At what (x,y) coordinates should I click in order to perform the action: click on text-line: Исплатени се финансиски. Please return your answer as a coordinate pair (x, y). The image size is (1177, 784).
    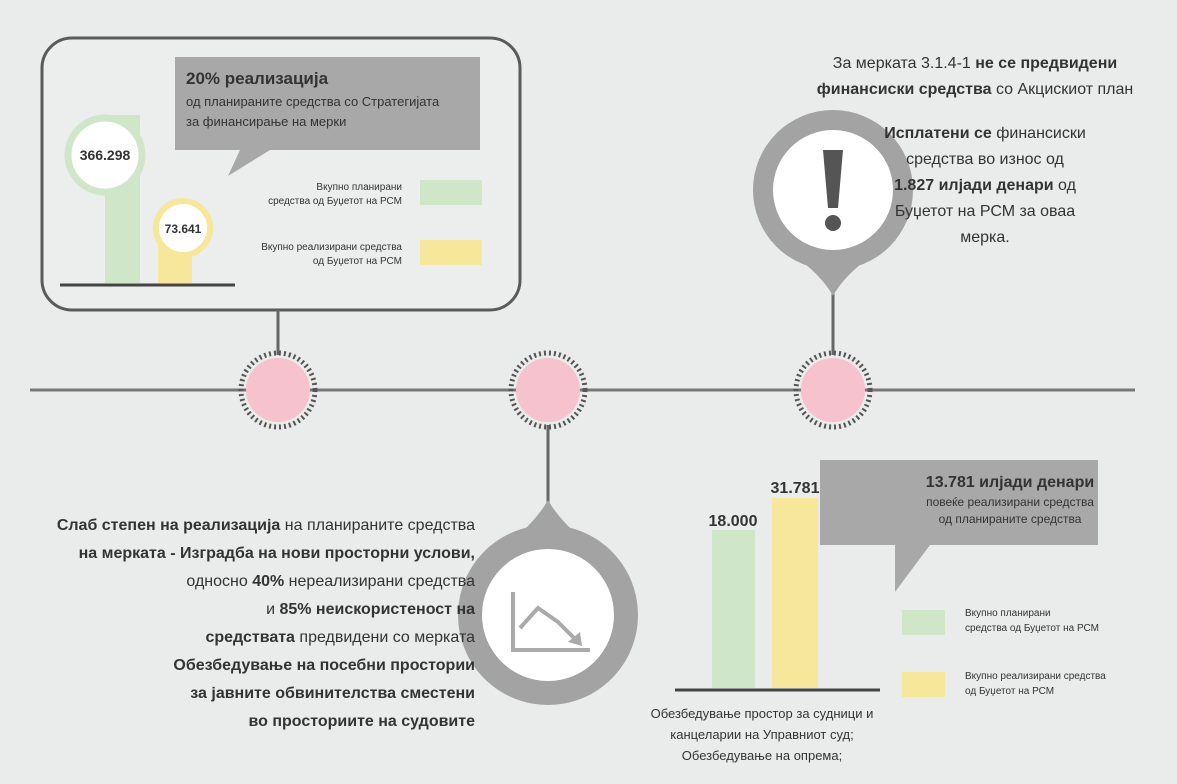
    Looking at the image, I should click on (985, 133).